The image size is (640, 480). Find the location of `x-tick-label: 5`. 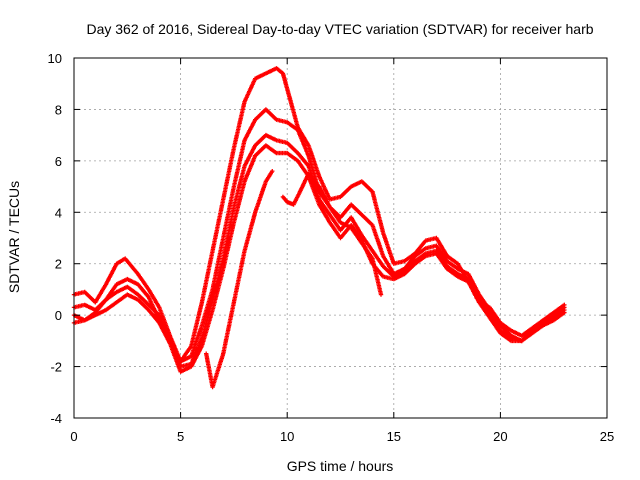

x-tick-label: 5 is located at coordinates (180, 436).